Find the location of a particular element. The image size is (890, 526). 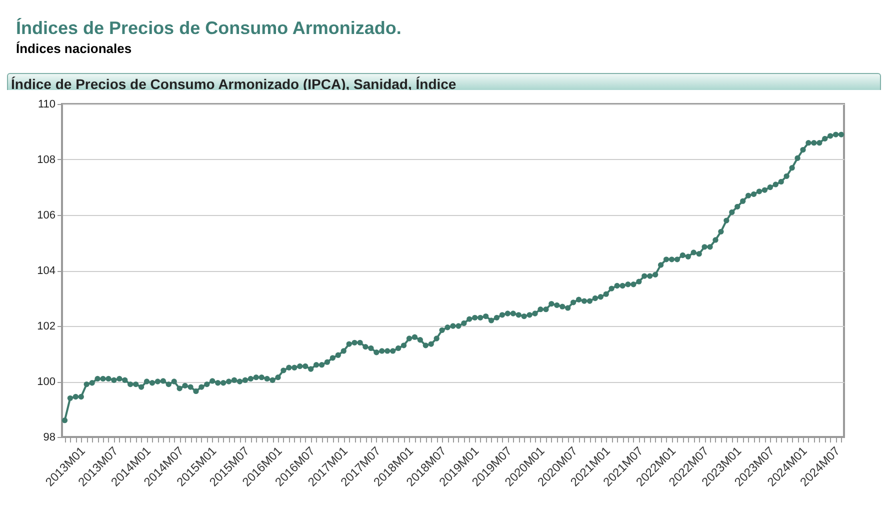

y-tick-label: 106 is located at coordinates (46, 216).